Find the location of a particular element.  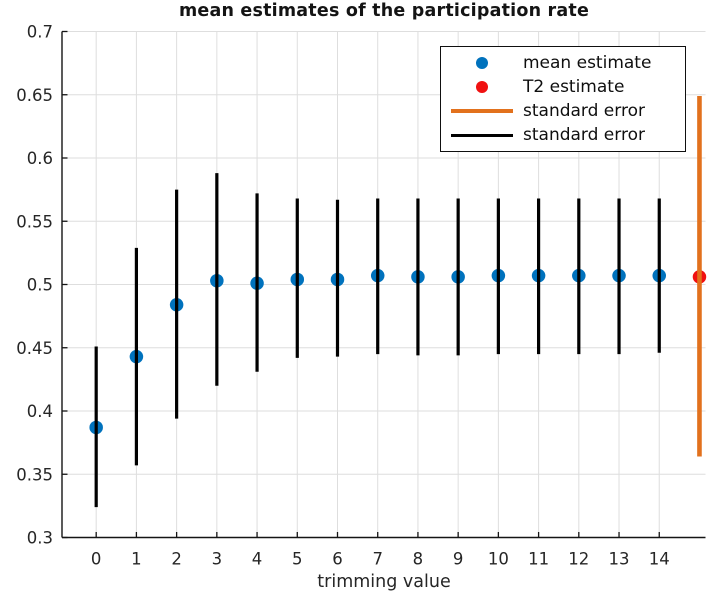

legend-label: mean estimate is located at coordinates (587, 63).